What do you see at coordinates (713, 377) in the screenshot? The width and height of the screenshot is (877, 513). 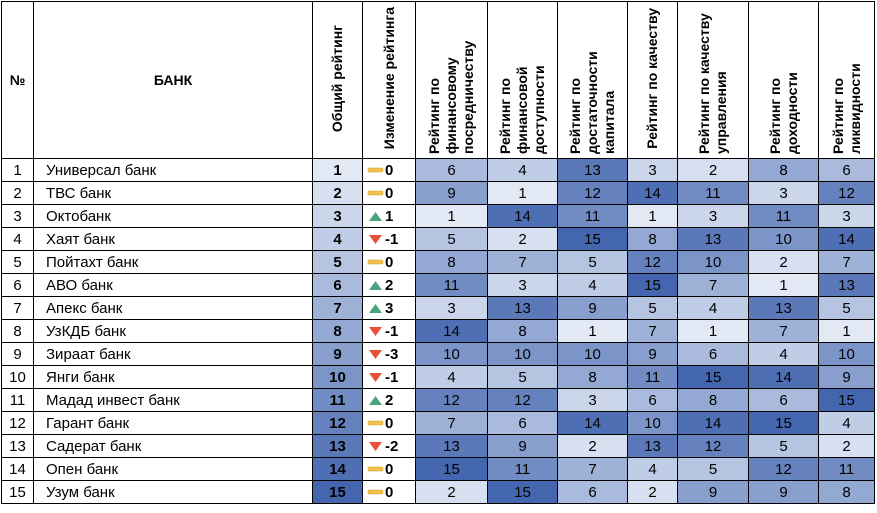 I see `rating-cell: 15` at bounding box center [713, 377].